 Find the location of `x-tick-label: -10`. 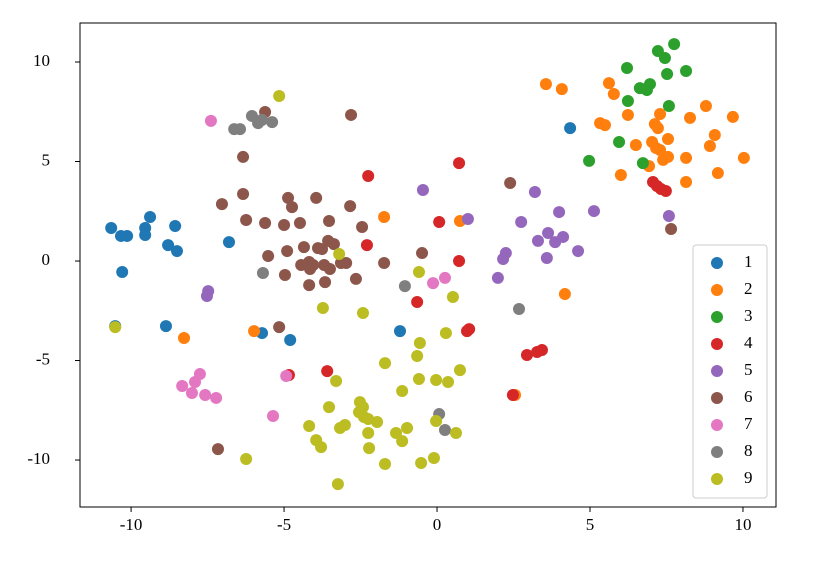

x-tick-label: -10 is located at coordinates (131, 524).